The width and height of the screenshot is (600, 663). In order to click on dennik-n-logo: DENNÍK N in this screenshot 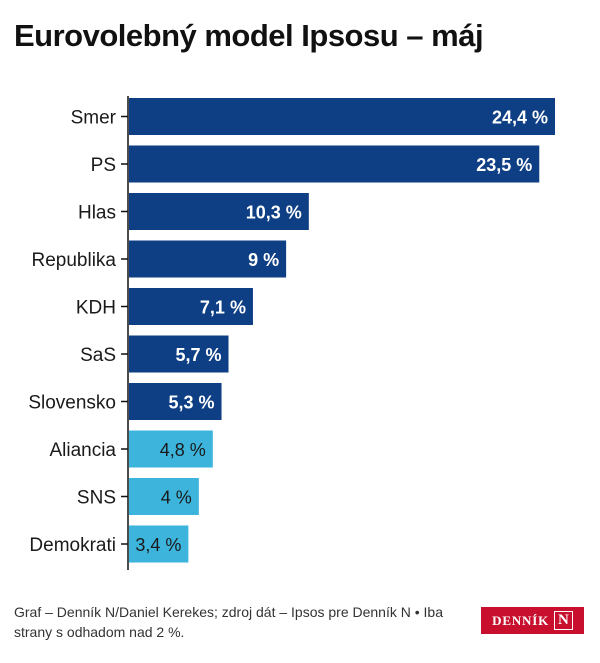, I will do `click(532, 620)`.